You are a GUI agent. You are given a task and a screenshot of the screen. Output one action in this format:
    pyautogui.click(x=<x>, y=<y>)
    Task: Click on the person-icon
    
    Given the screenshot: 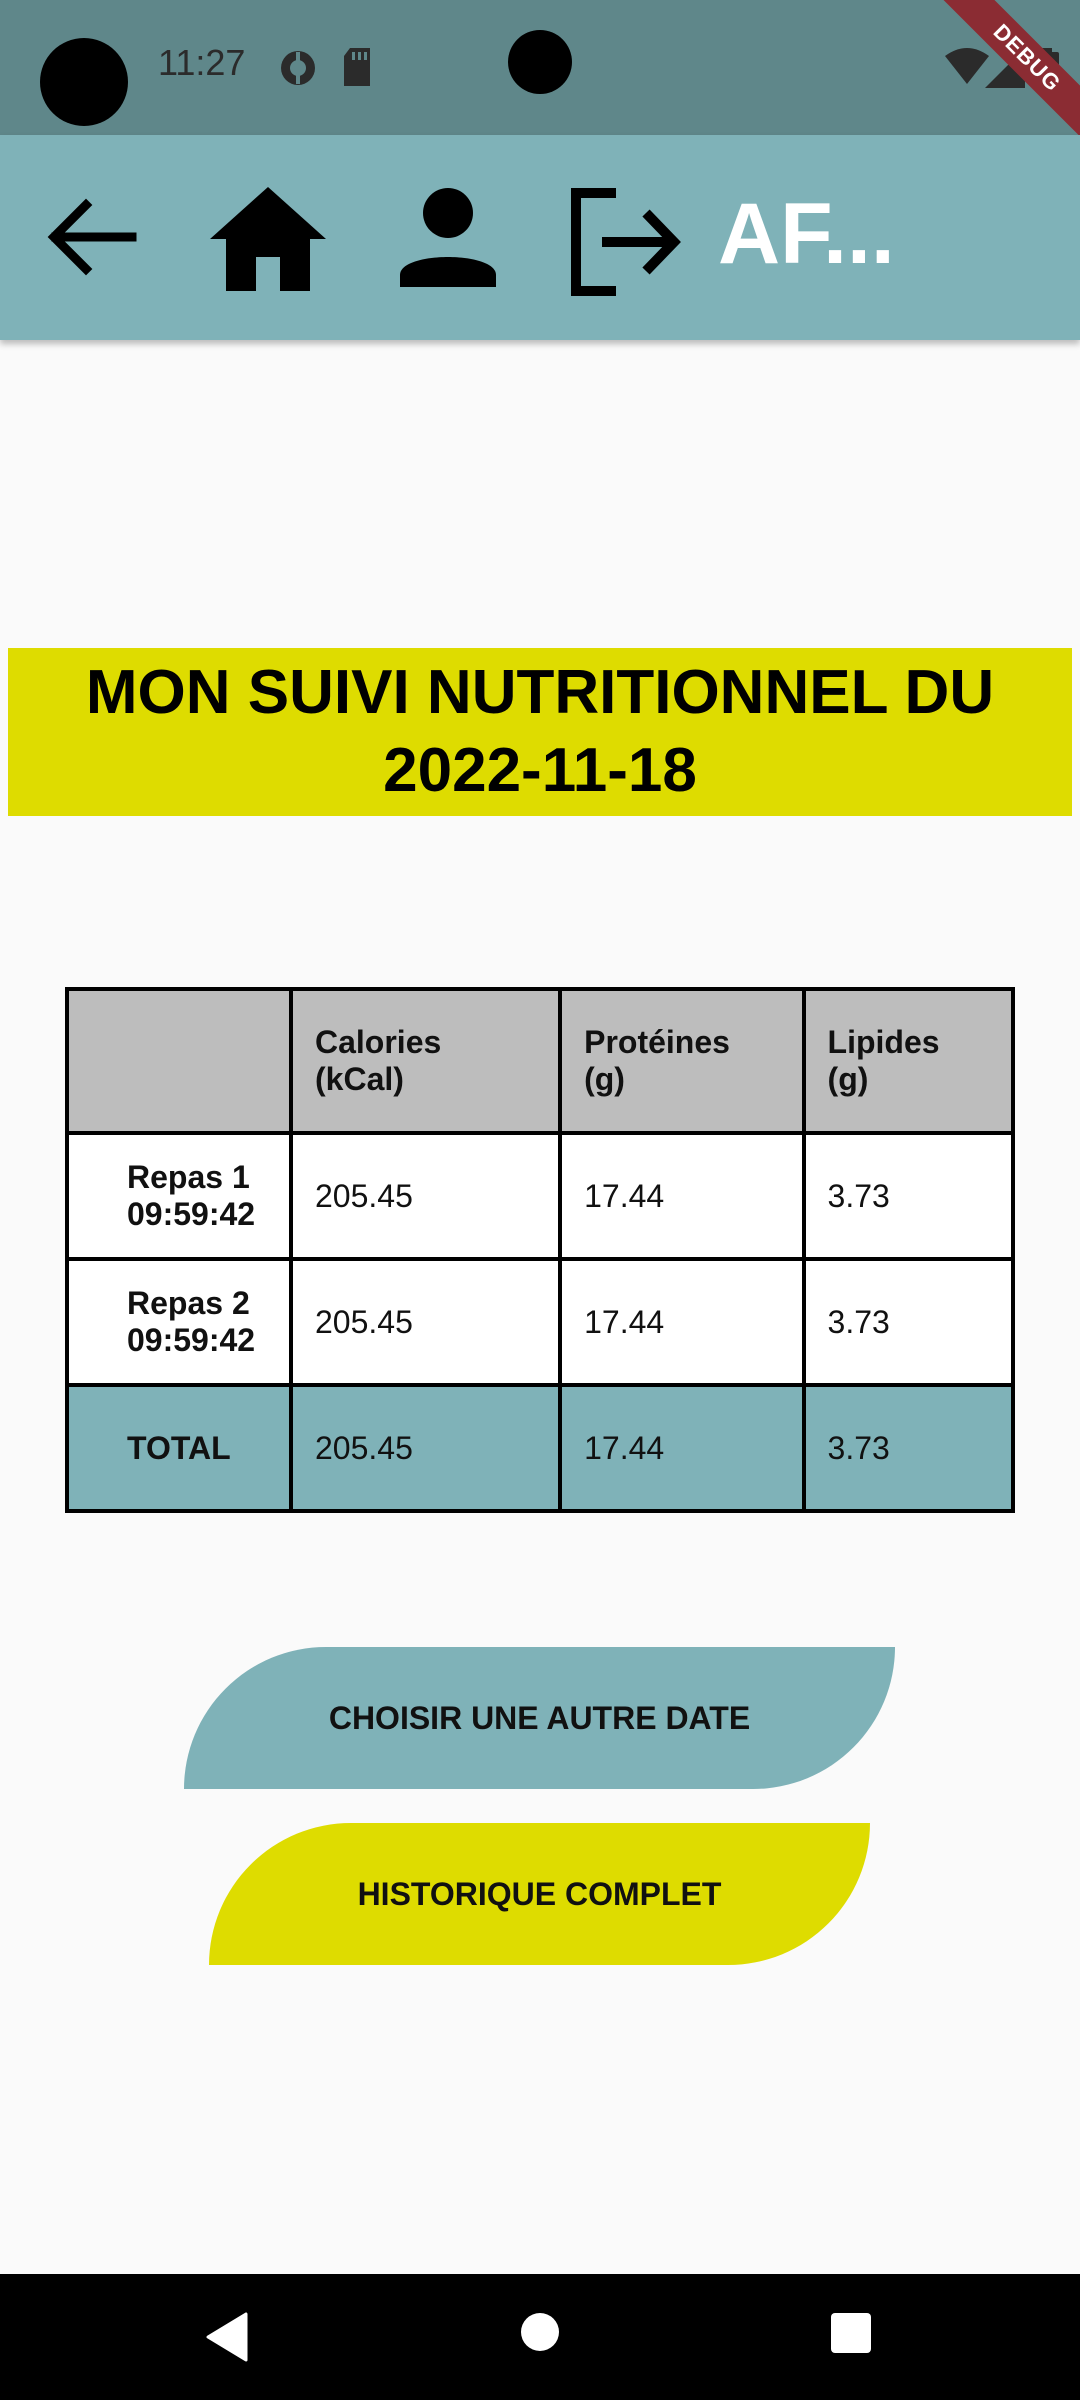 What is the action you would take?
    pyautogui.click(x=448, y=237)
    